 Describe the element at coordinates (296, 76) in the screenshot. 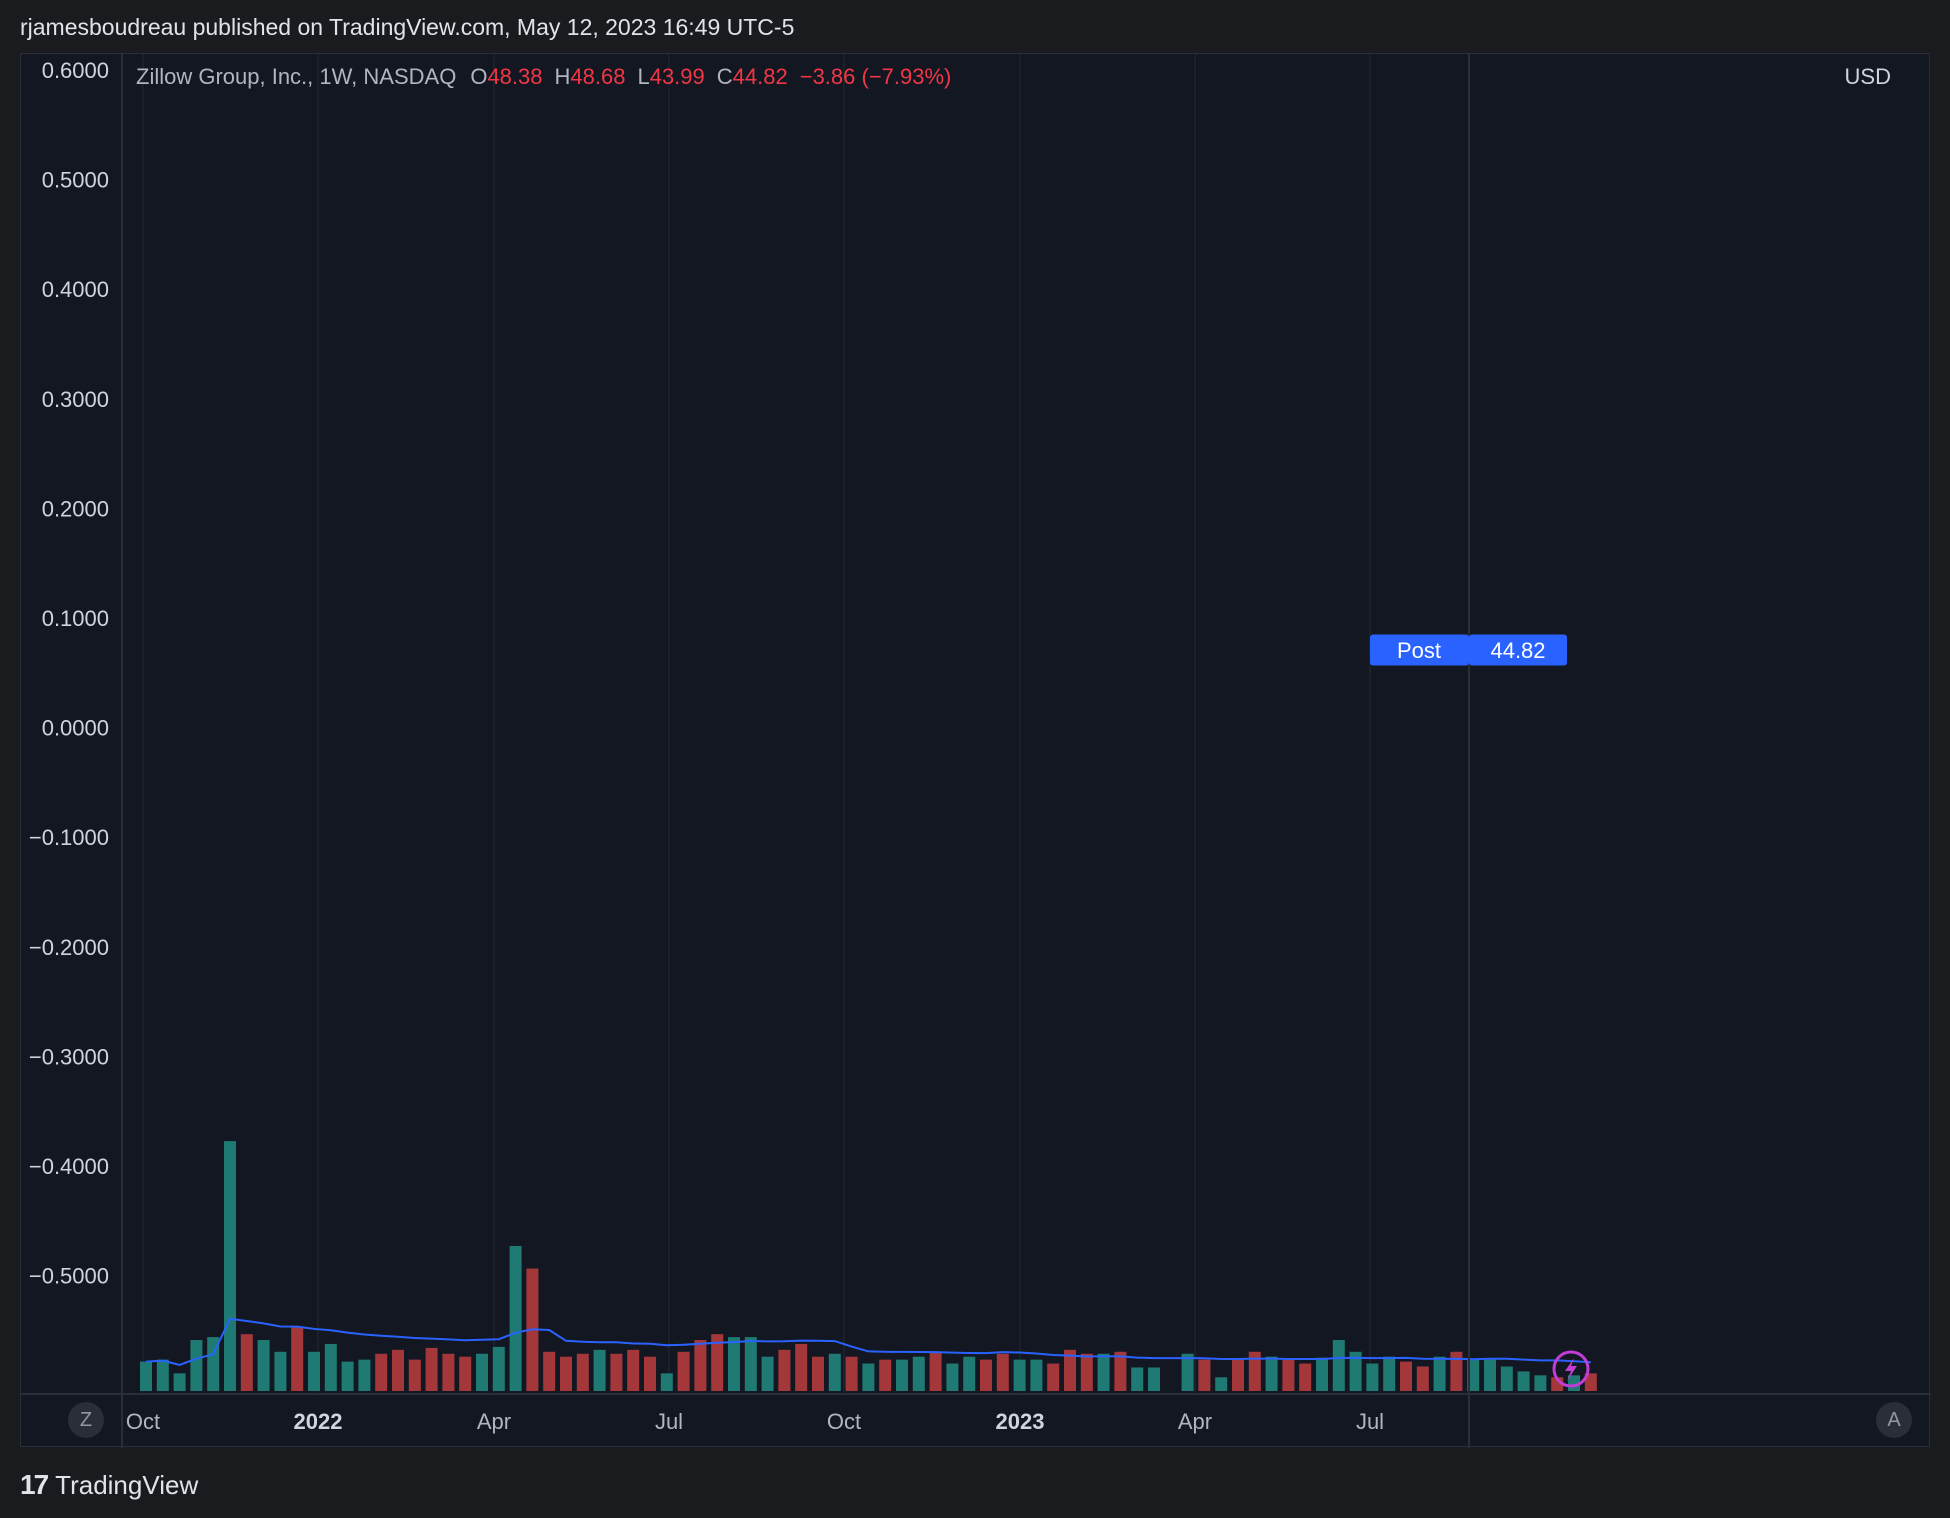

I see `chart-title: Zillow Group, Inc., 1W, NASDAQ` at that location.